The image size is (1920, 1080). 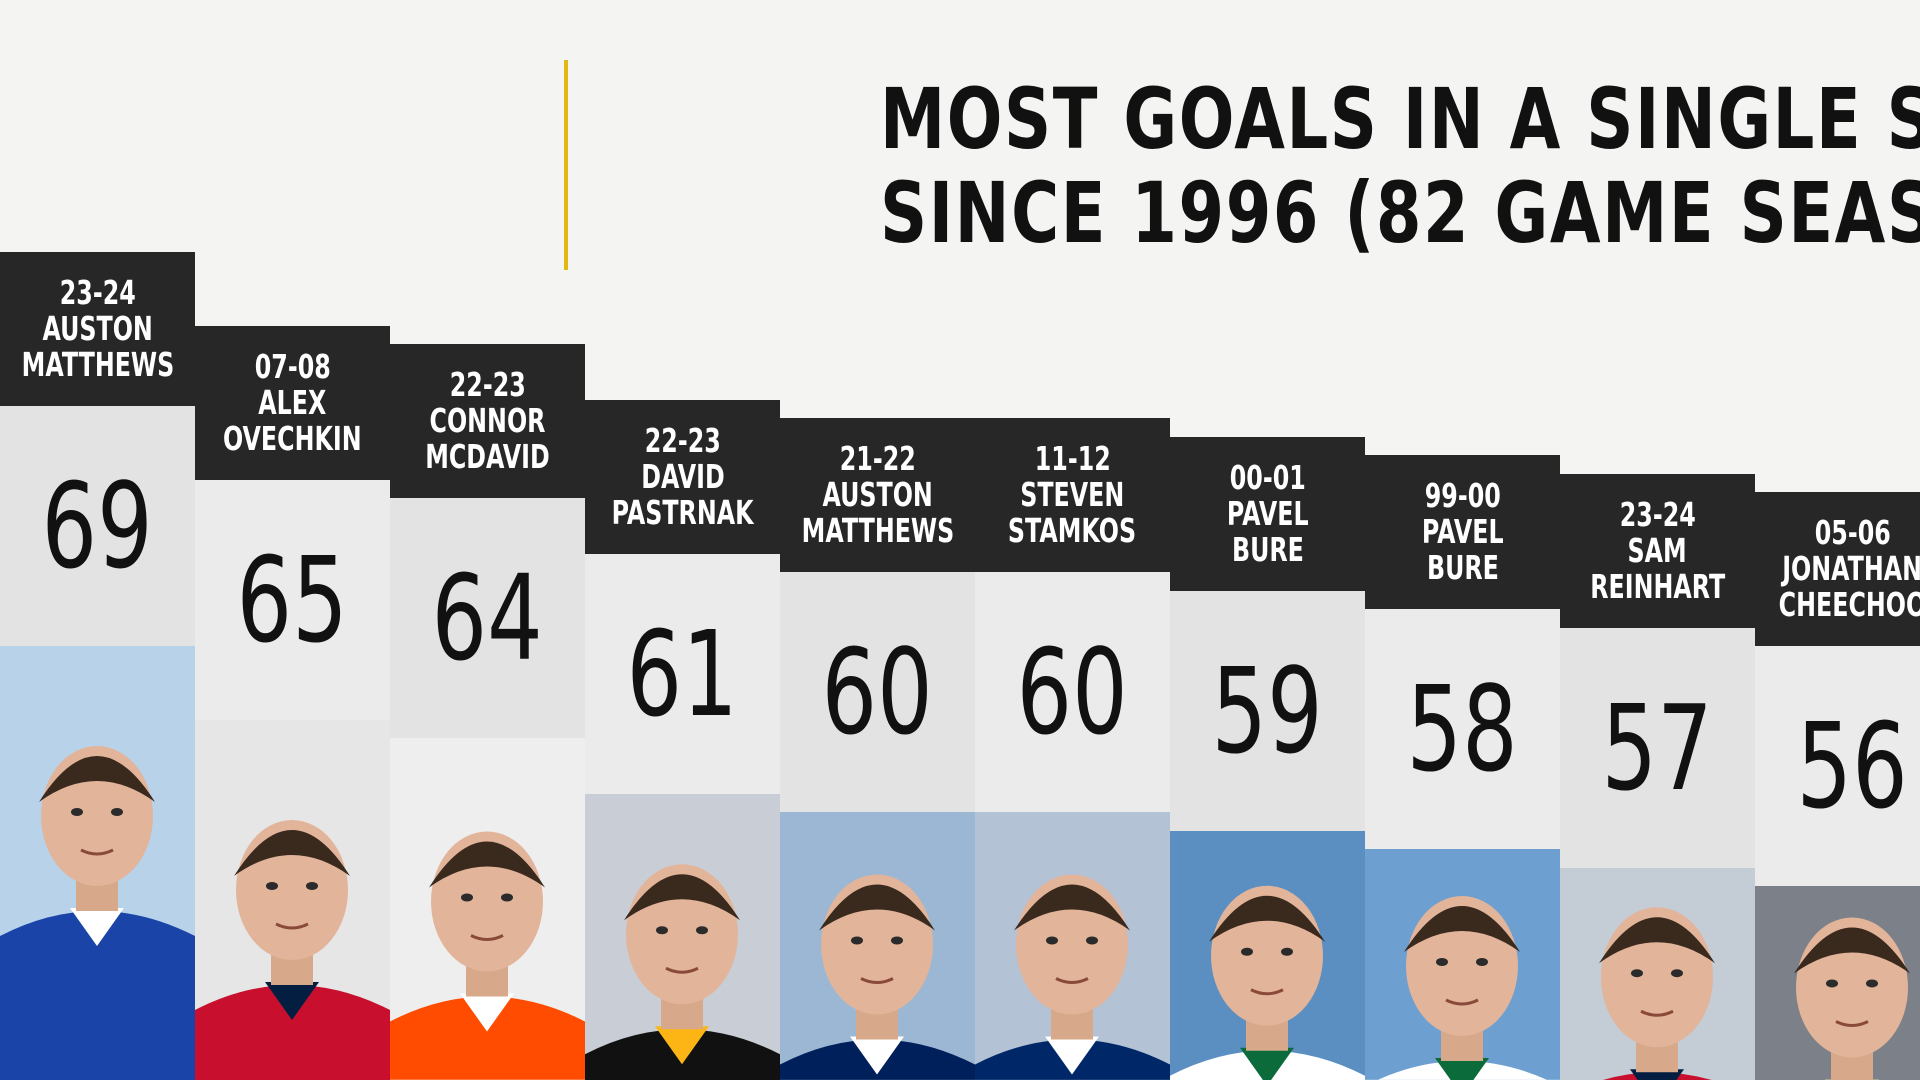 I want to click on goal-value-label: 61, so click(x=682, y=673).